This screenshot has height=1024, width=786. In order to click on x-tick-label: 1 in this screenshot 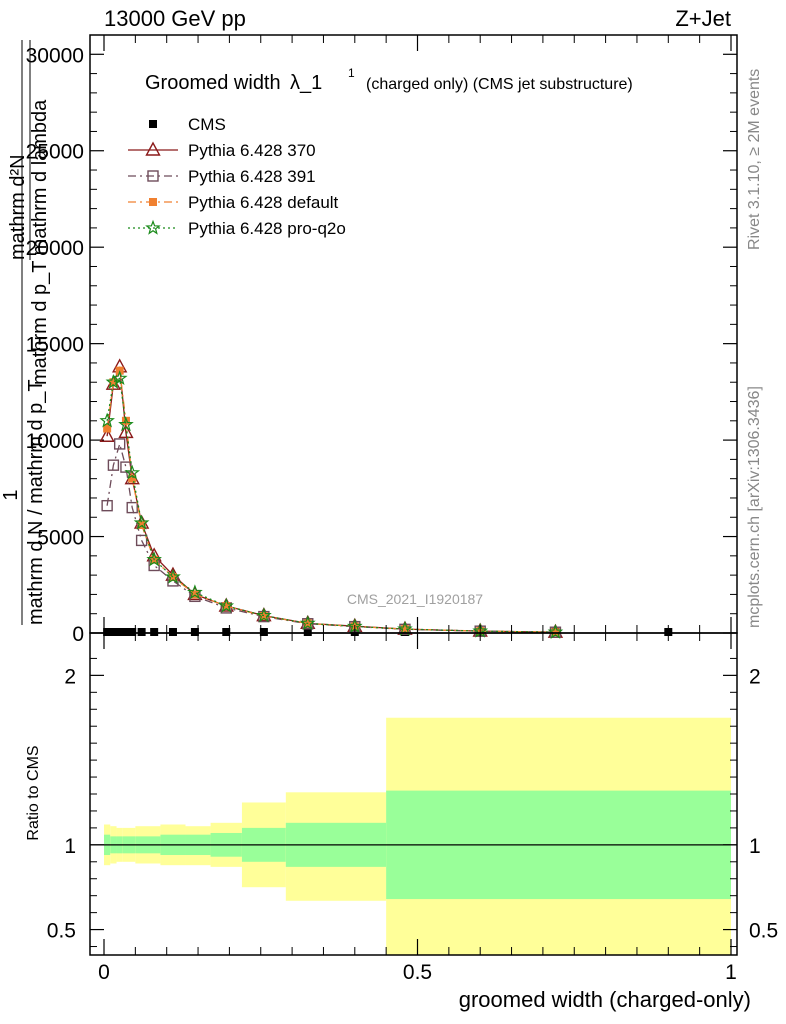, I will do `click(731, 972)`.